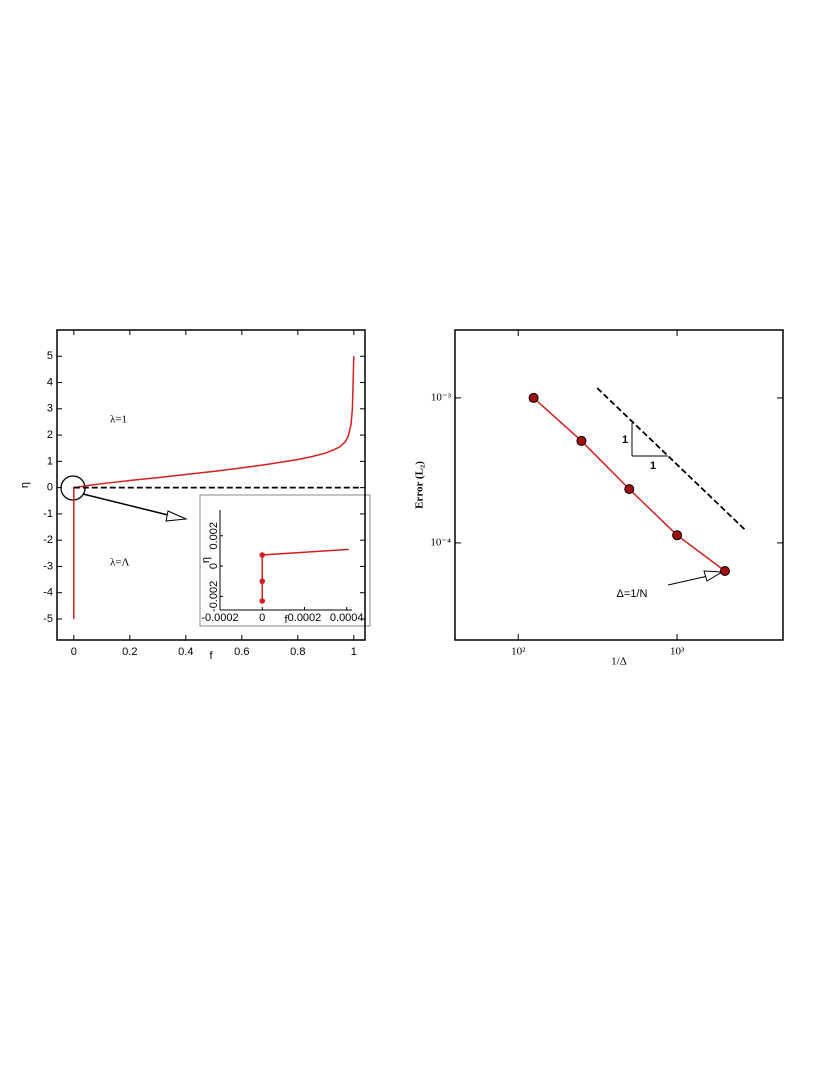 The width and height of the screenshot is (830, 1075). I want to click on x-tick-label: 10², so click(518, 652).